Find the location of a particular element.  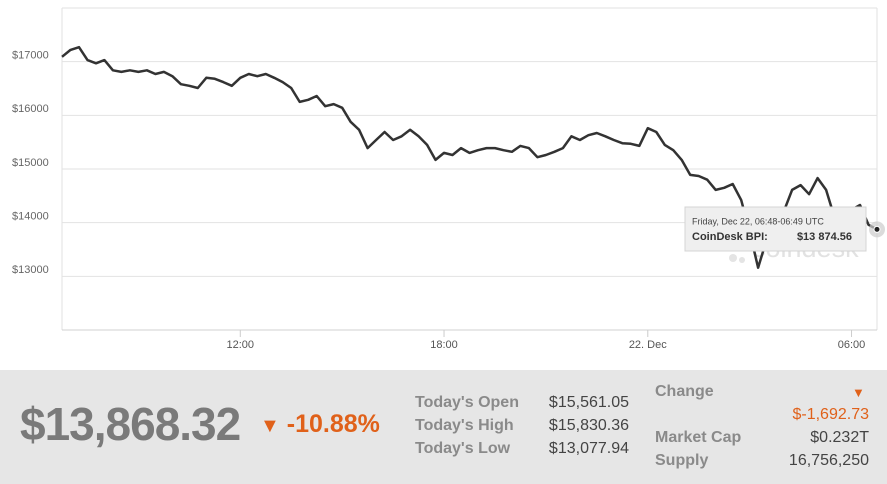

change-percent: -10.88% is located at coordinates (333, 424).